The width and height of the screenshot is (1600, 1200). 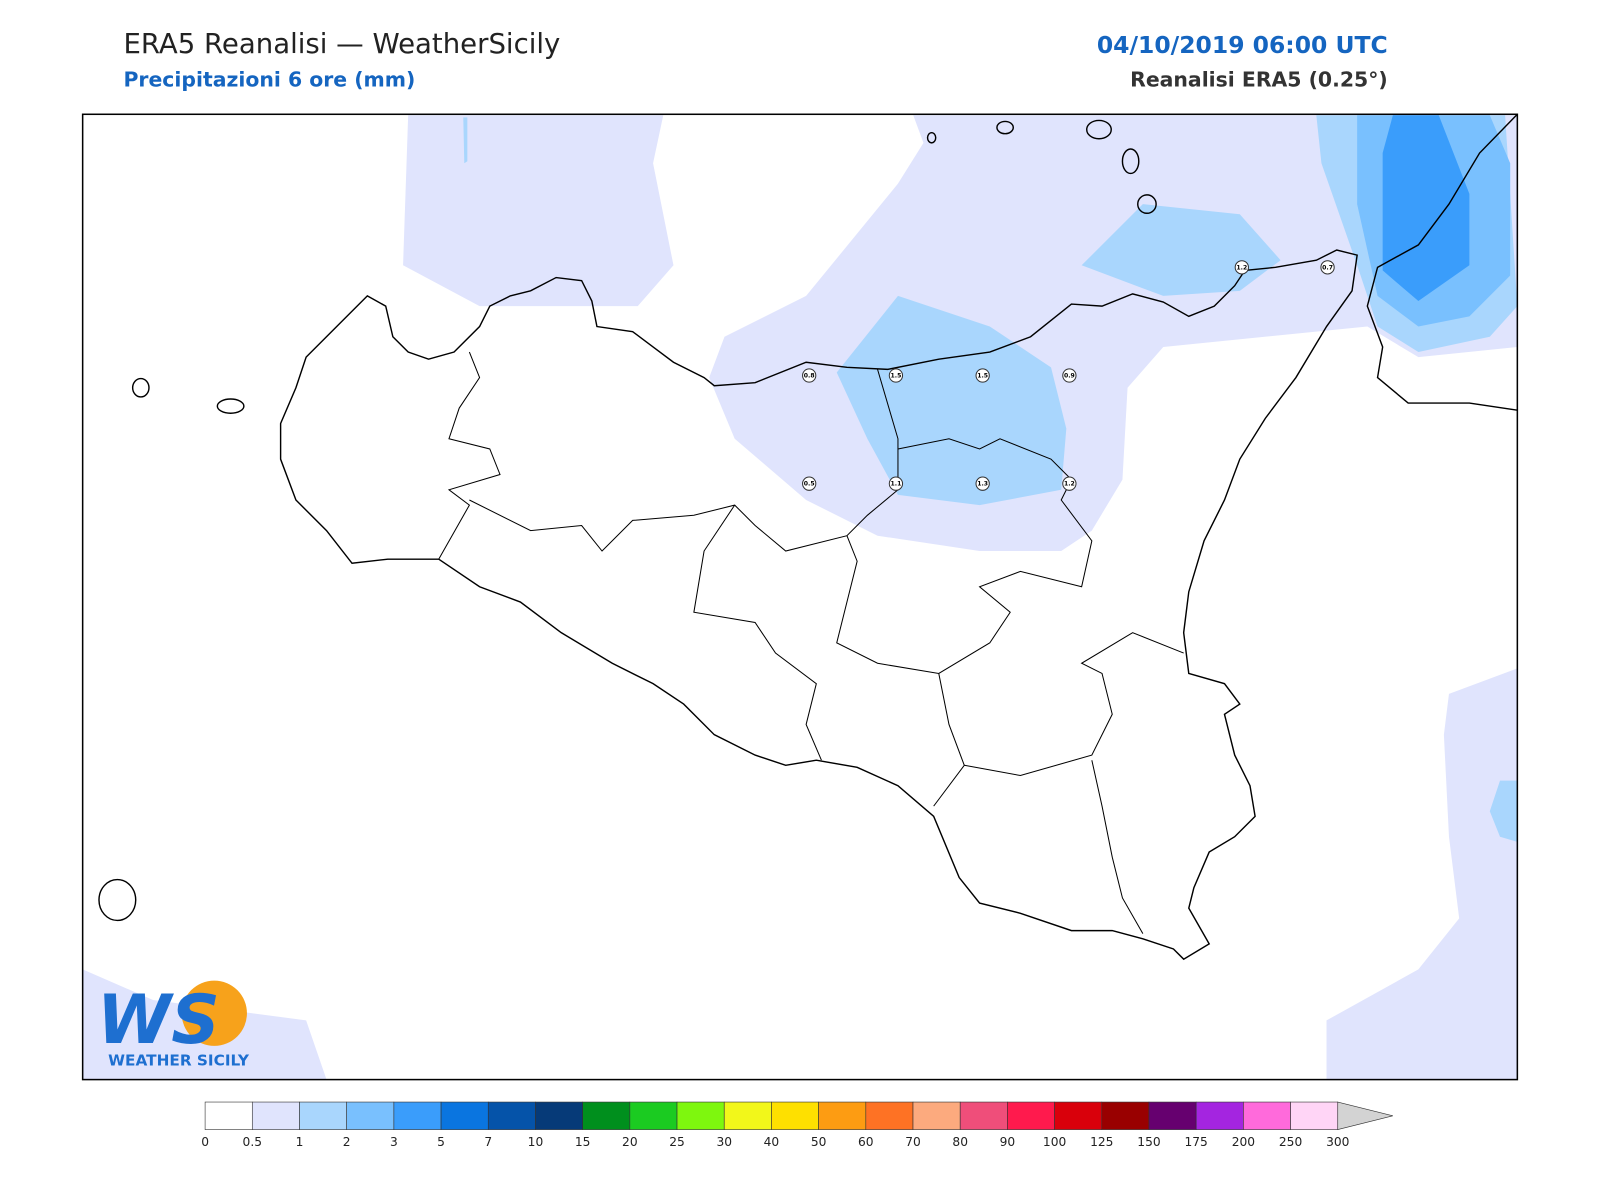 What do you see at coordinates (1054, 1142) in the screenshot?
I see `colorbar-label: 100` at bounding box center [1054, 1142].